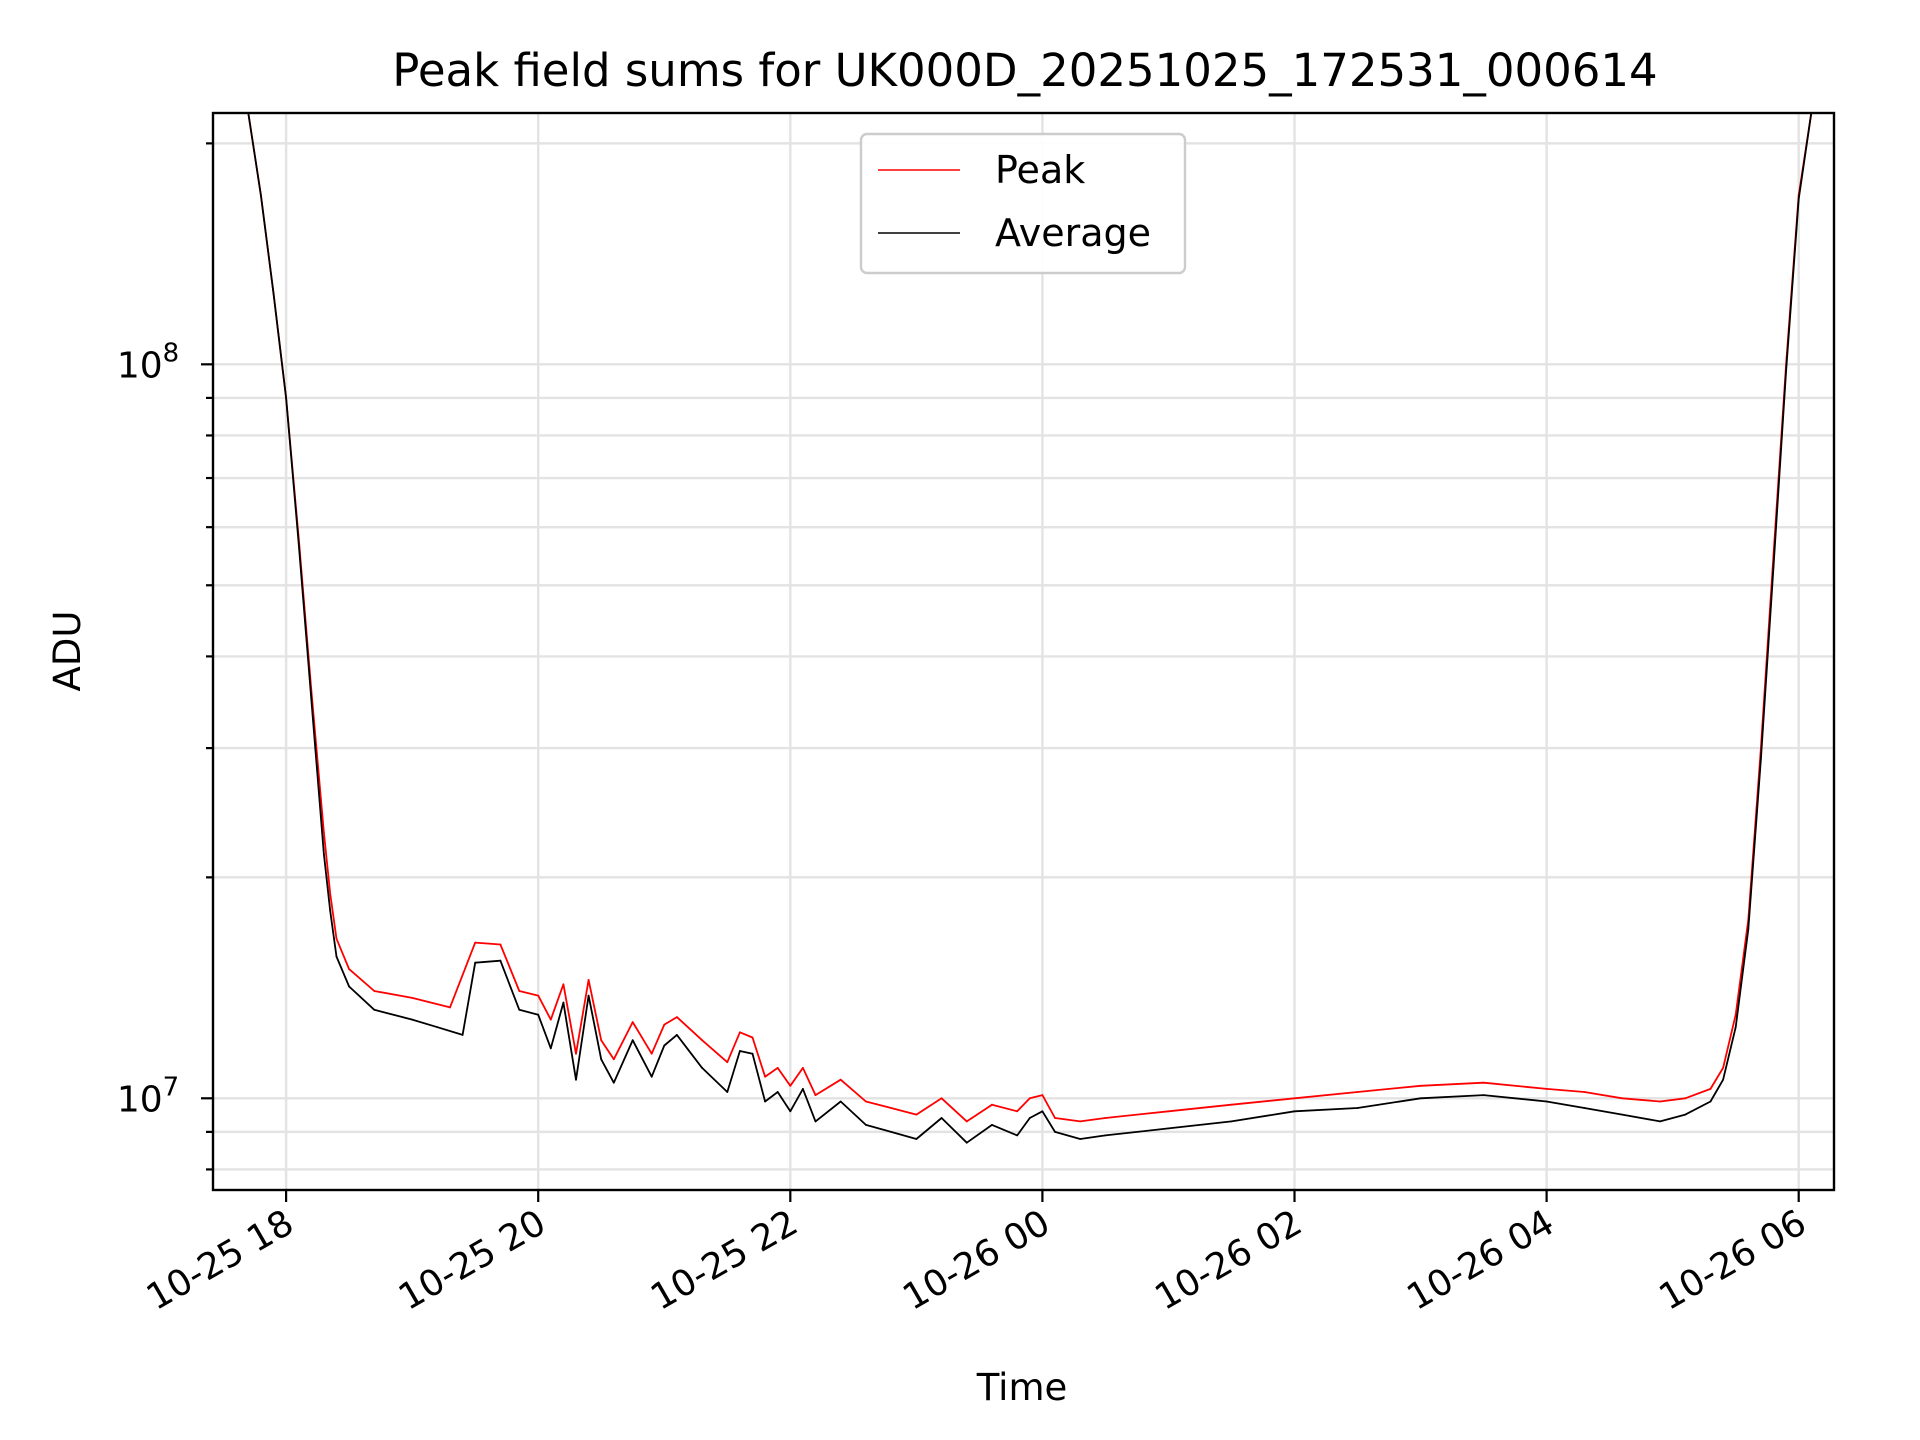 The width and height of the screenshot is (1920, 1440). Describe the element at coordinates (67, 651) in the screenshot. I see `y-axis-label: ADU` at that location.